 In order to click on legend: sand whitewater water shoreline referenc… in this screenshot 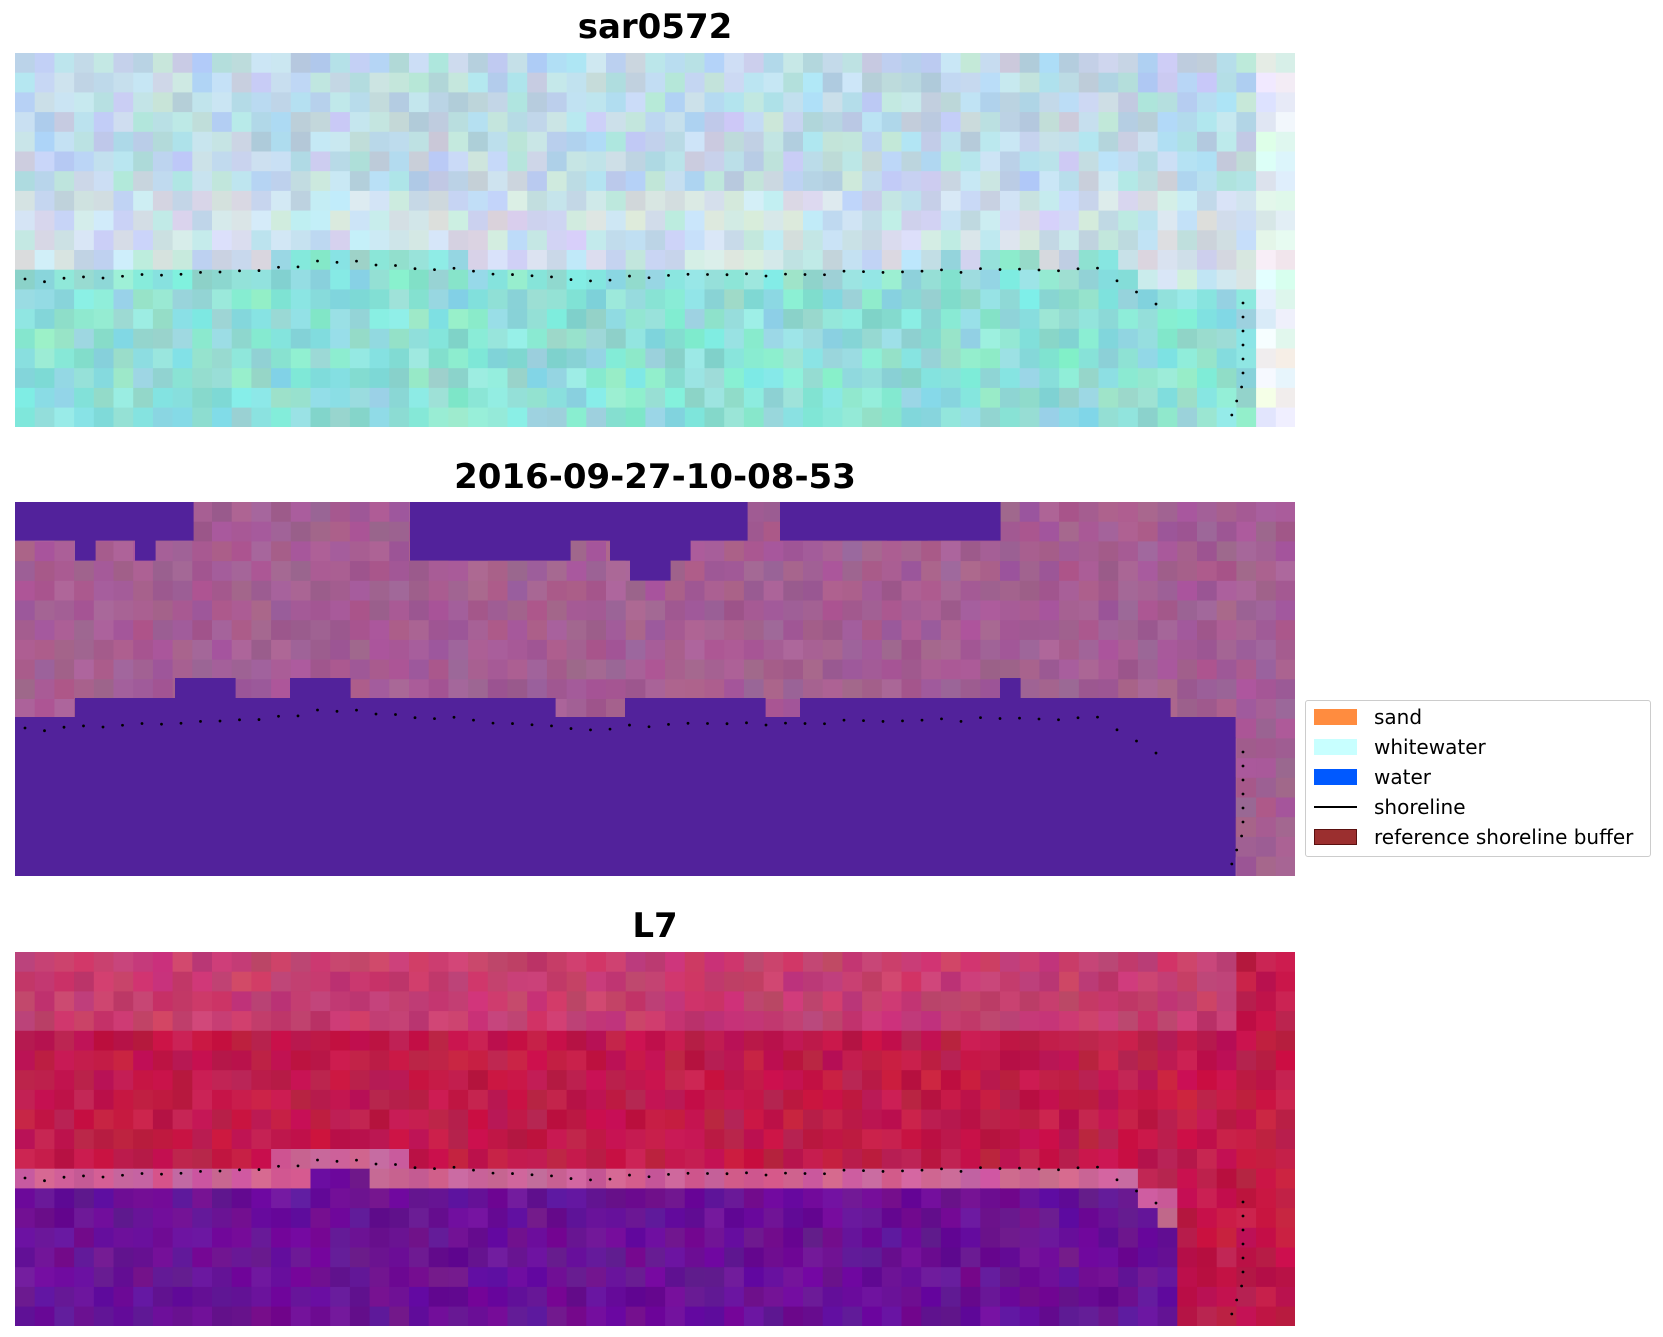, I will do `click(1478, 778)`.